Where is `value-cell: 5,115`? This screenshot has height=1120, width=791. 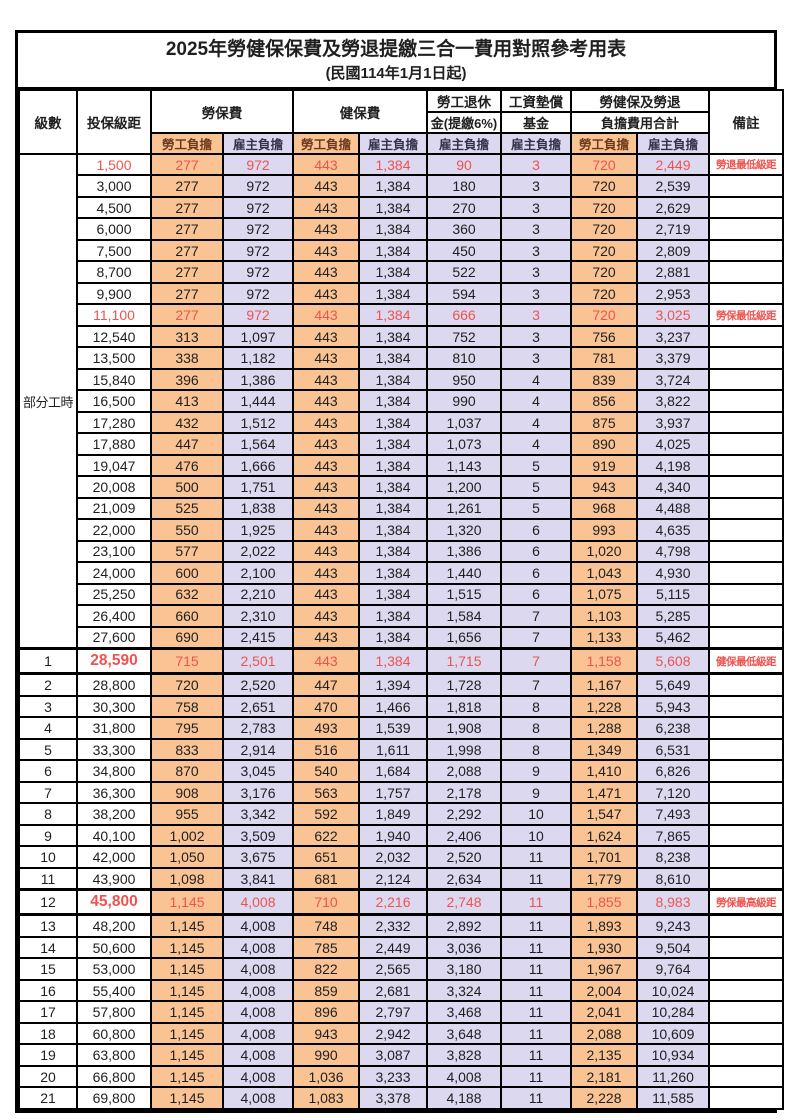
value-cell: 5,115 is located at coordinates (673, 594).